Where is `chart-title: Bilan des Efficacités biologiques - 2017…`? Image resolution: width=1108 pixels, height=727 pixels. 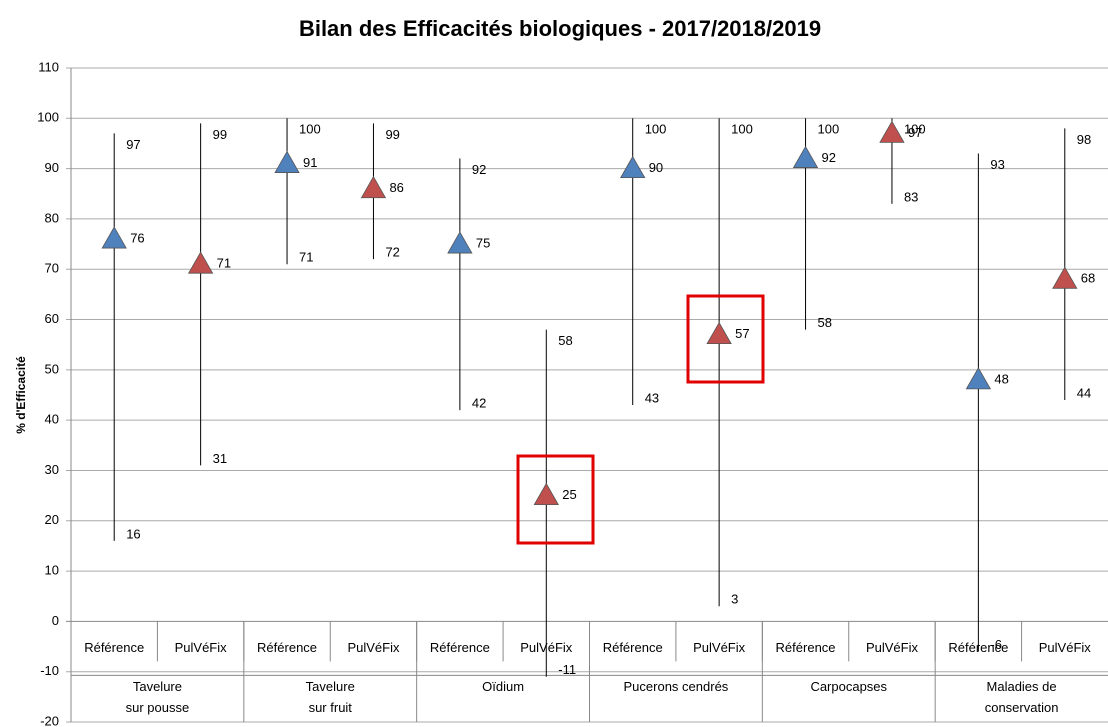 chart-title: Bilan des Efficacités biologiques - 2017… is located at coordinates (560, 28).